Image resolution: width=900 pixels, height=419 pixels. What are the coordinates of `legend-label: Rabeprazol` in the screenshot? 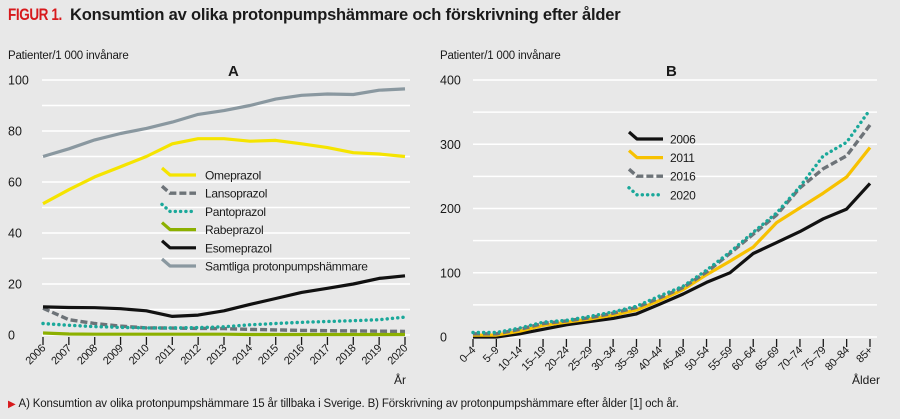 It's located at (234, 230).